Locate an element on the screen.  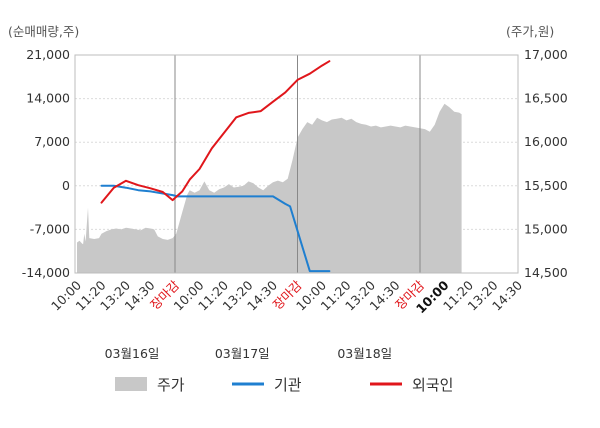
series-line-foreign is located at coordinates (215, 132).